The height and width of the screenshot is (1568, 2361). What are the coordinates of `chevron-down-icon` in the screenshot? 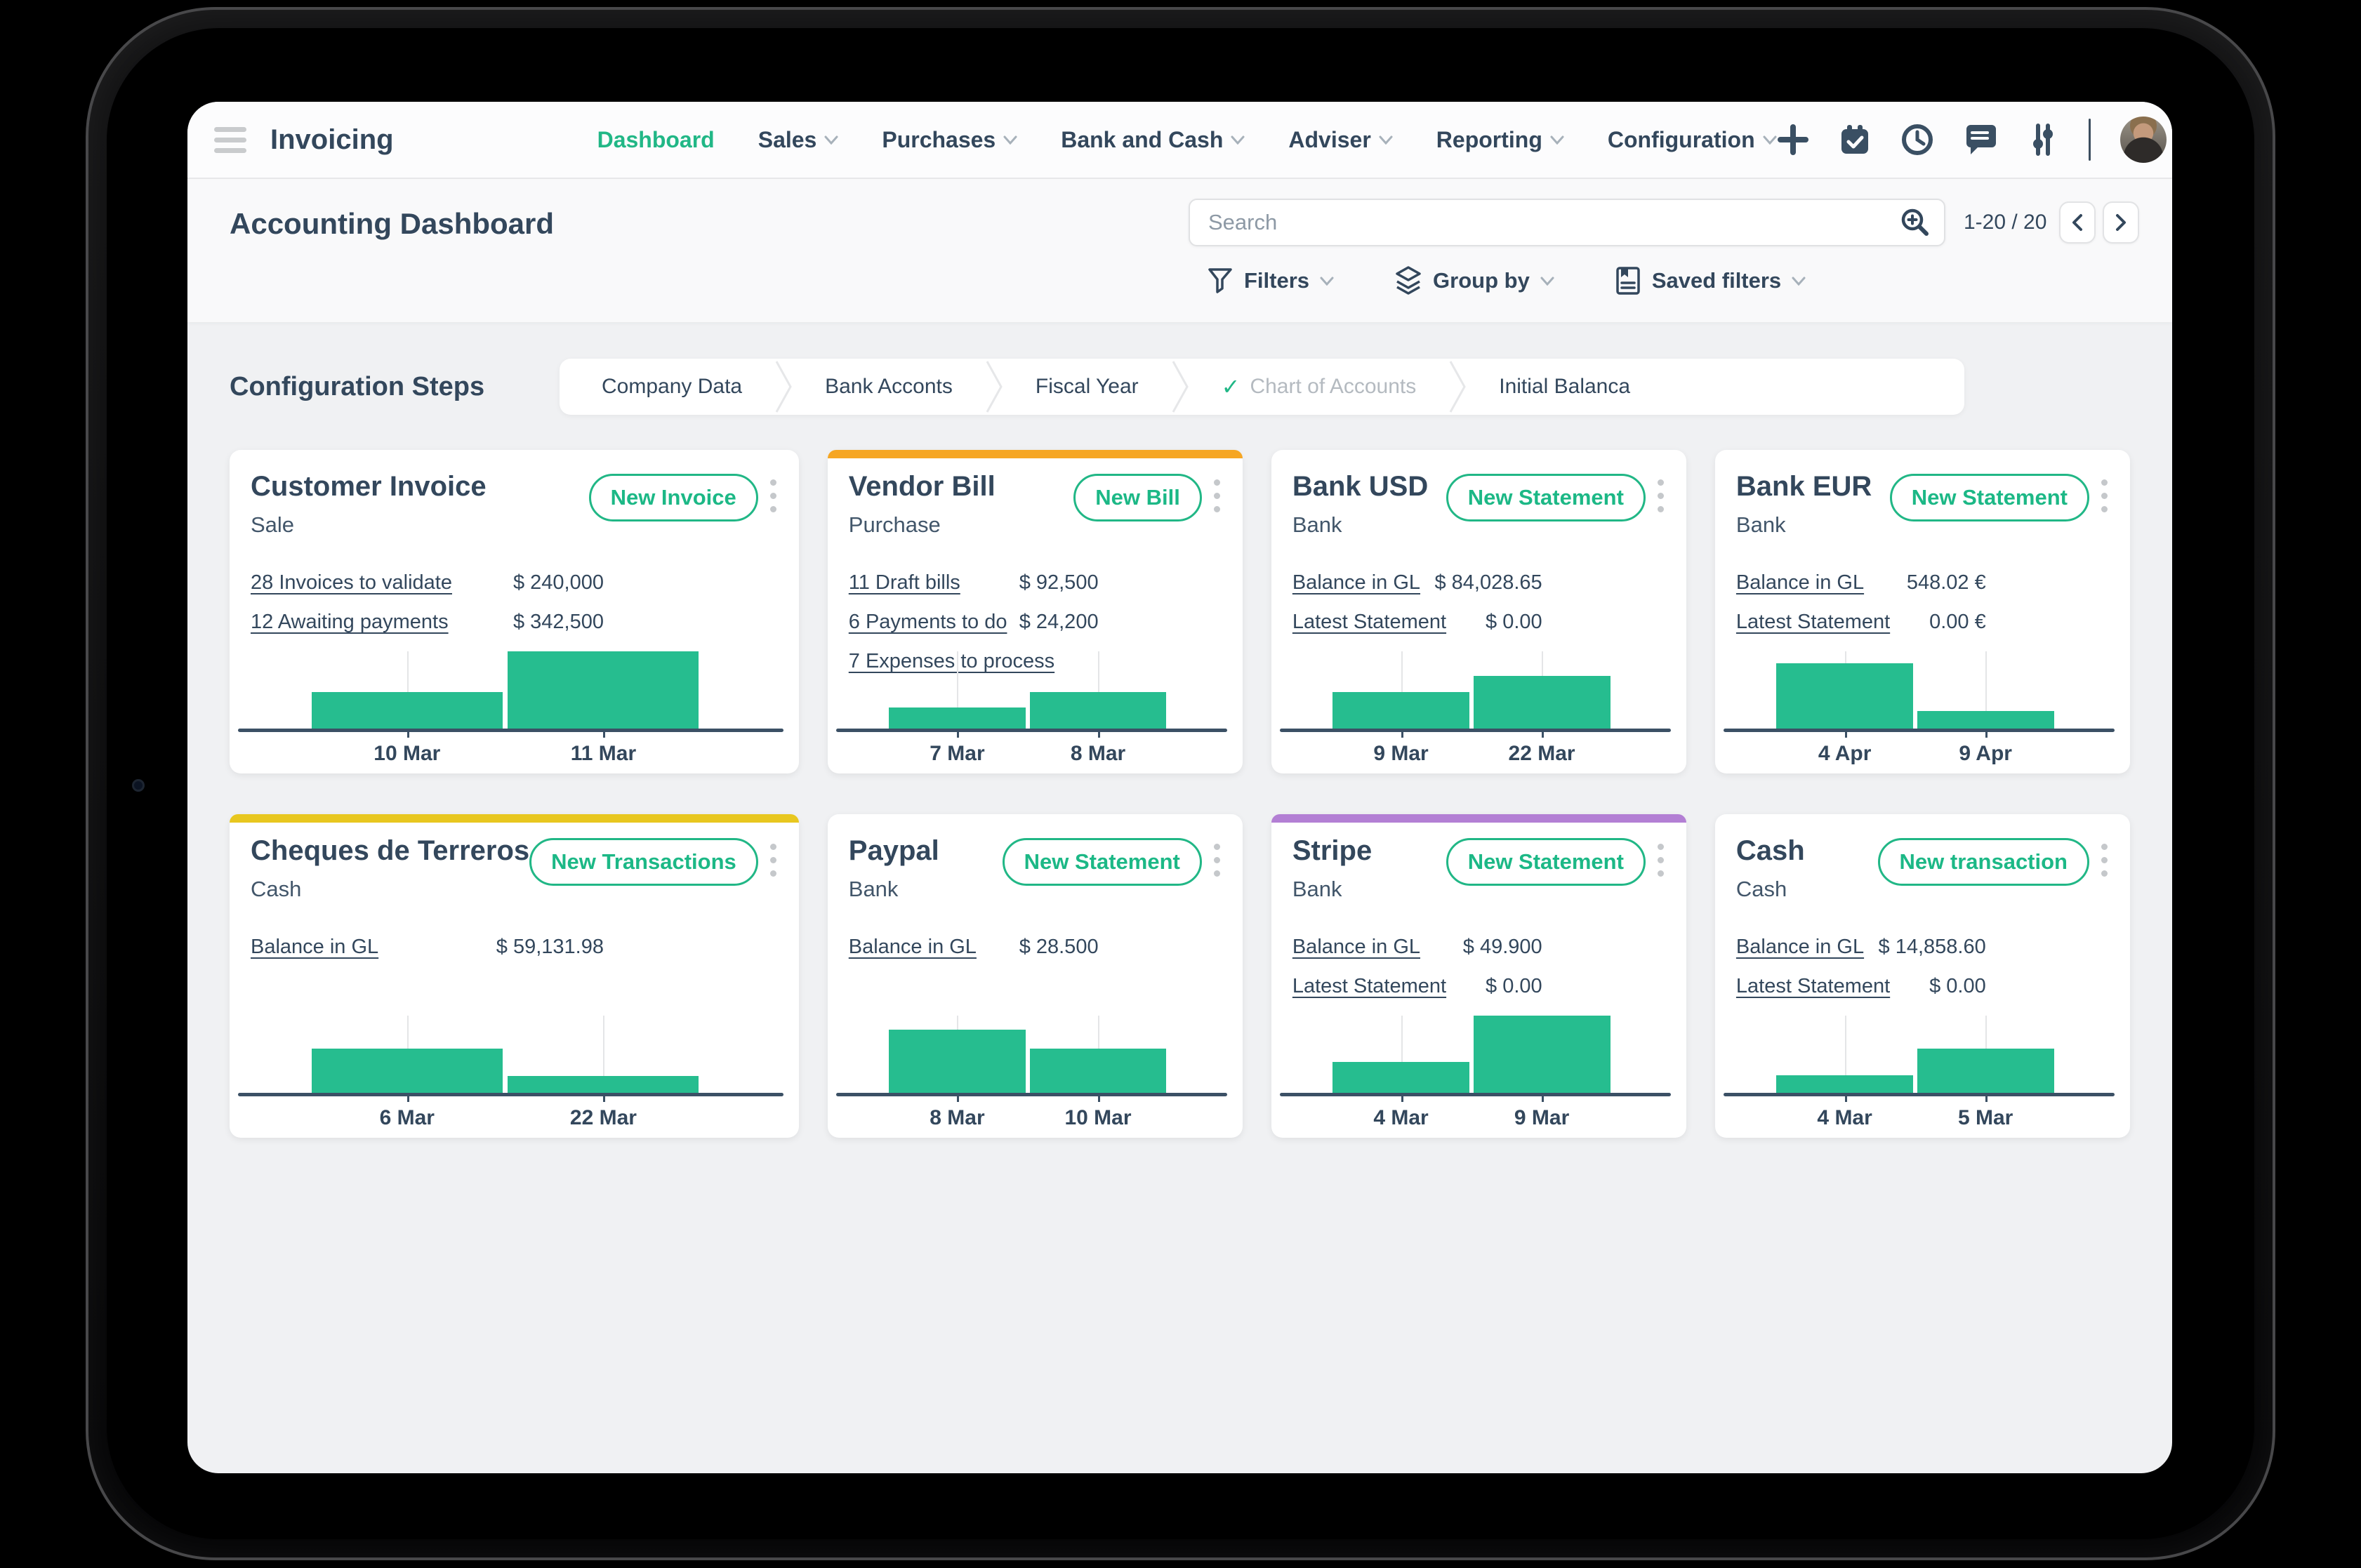 It's located at (1327, 281).